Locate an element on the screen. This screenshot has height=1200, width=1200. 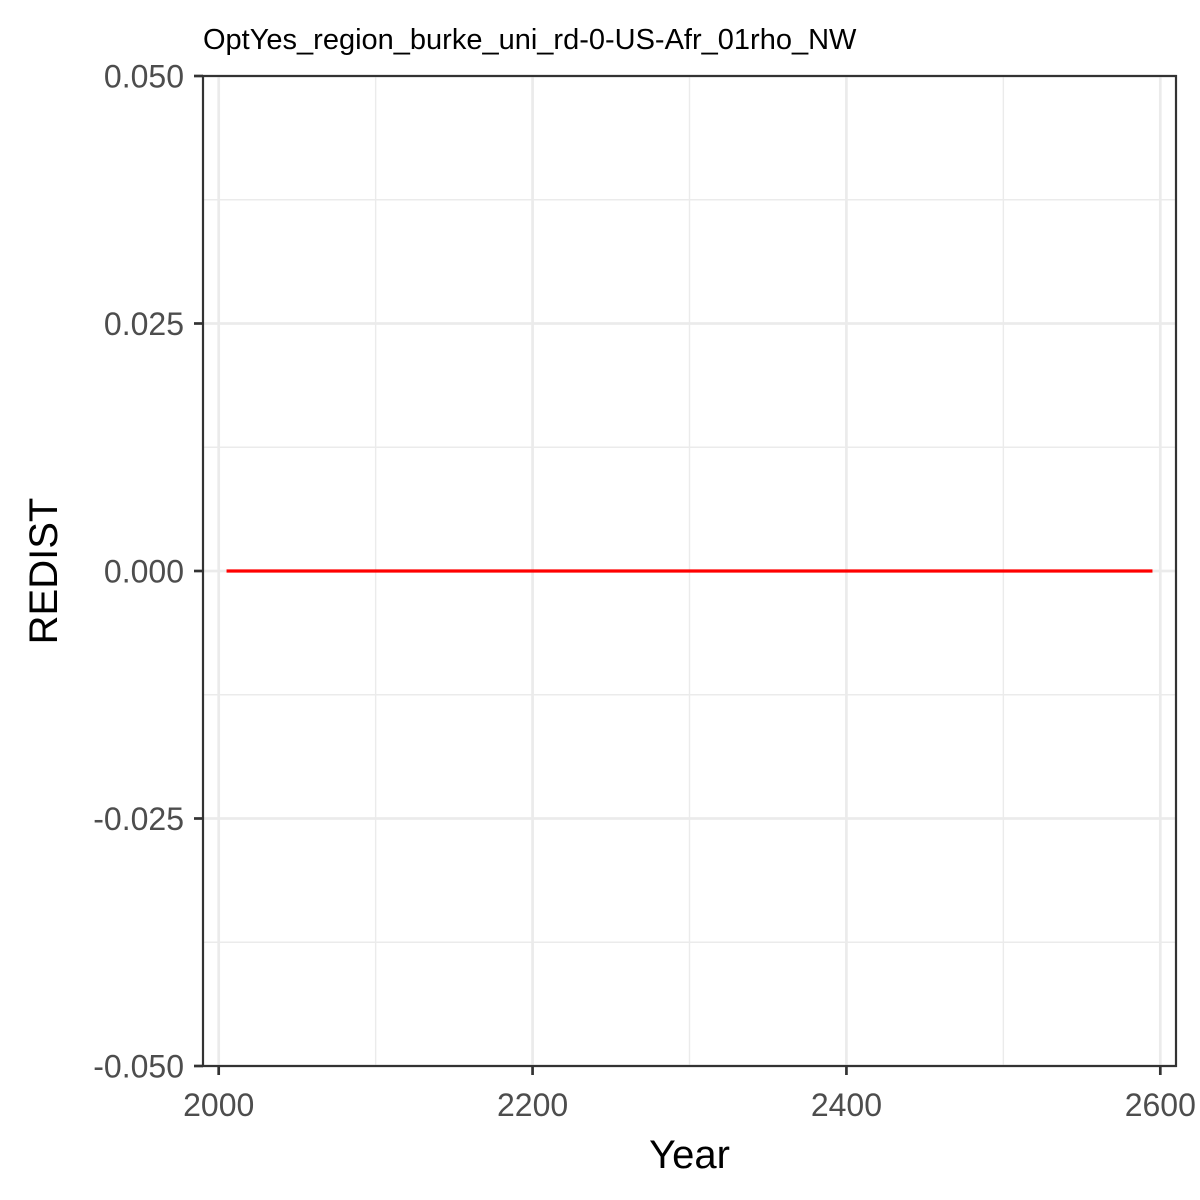
y-axis-title: REDIST is located at coordinates (44, 571).